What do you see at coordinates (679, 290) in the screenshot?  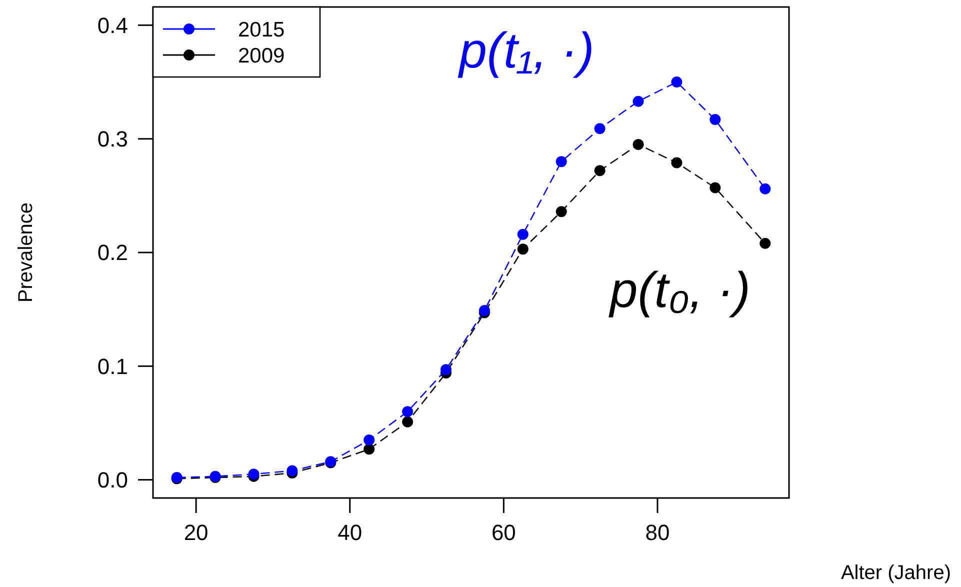 I see `annotation: p(t₀, ·)` at bounding box center [679, 290].